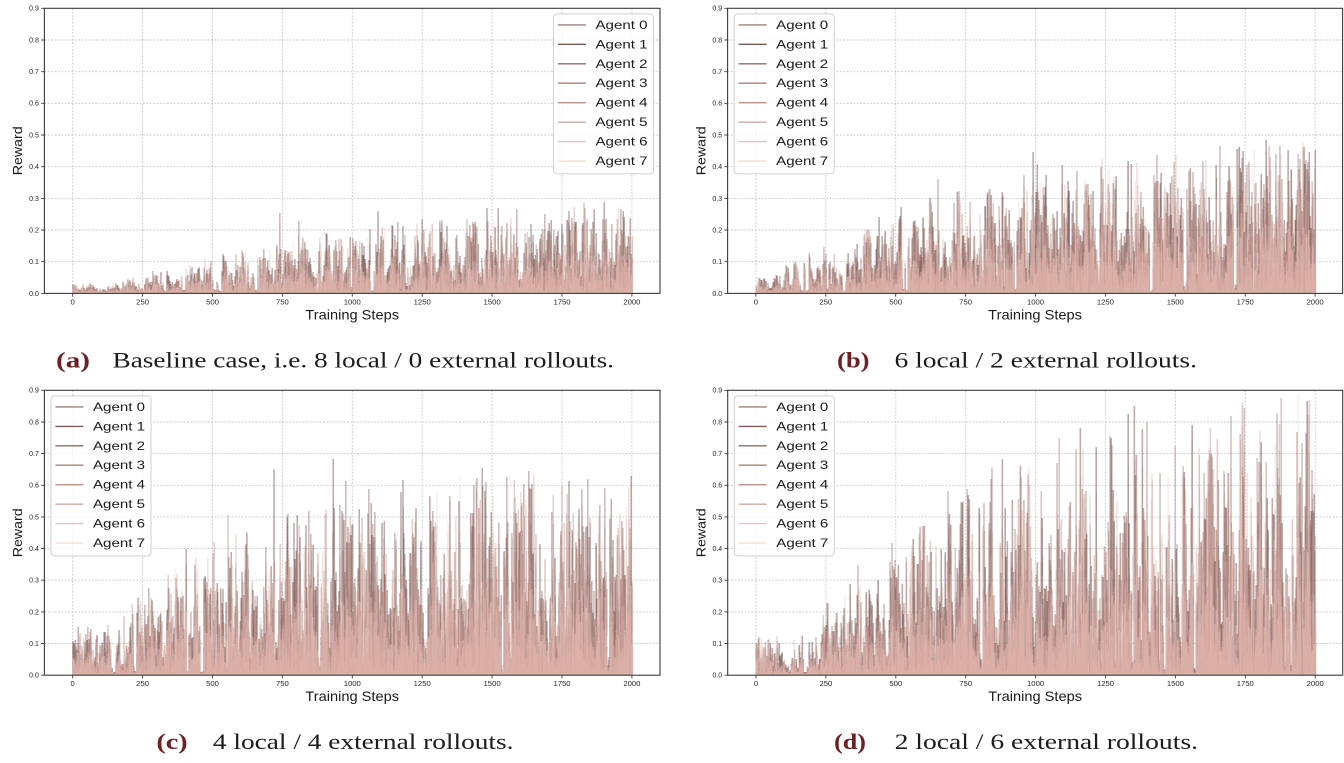  I want to click on svg-text: Agent 7, so click(802, 543).